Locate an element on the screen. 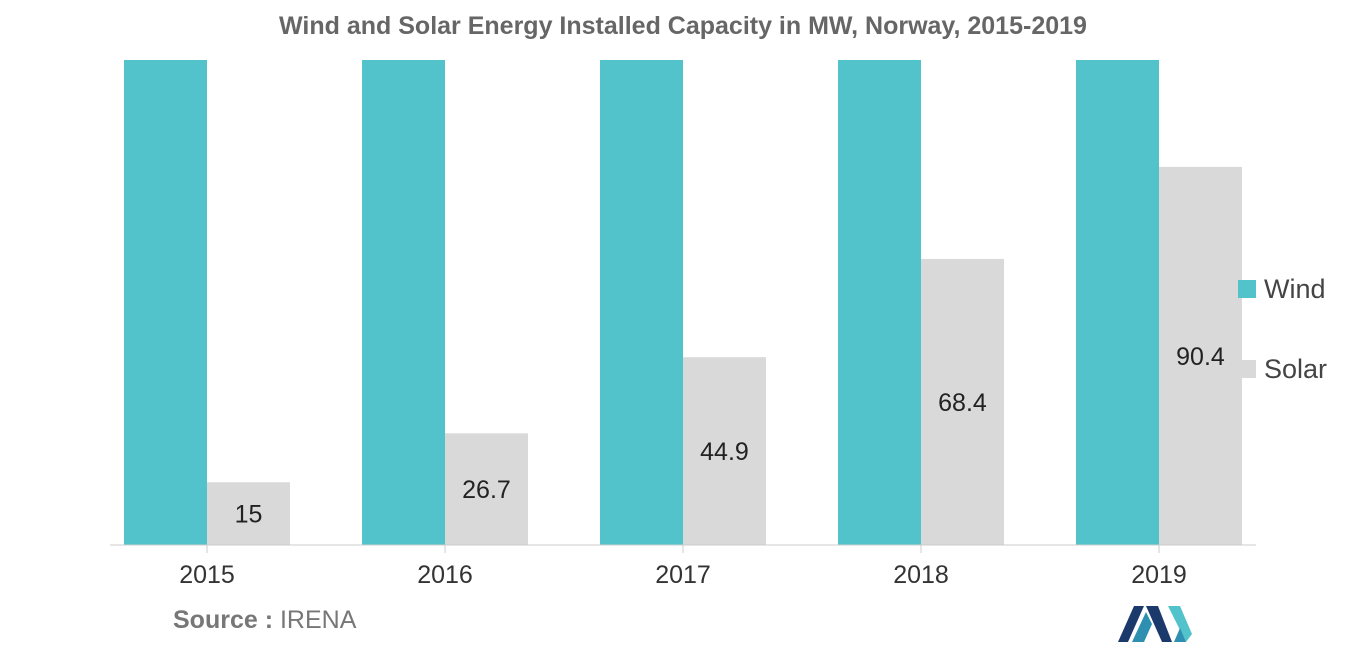 The height and width of the screenshot is (655, 1366). bar-solar-2015 is located at coordinates (248, 513).